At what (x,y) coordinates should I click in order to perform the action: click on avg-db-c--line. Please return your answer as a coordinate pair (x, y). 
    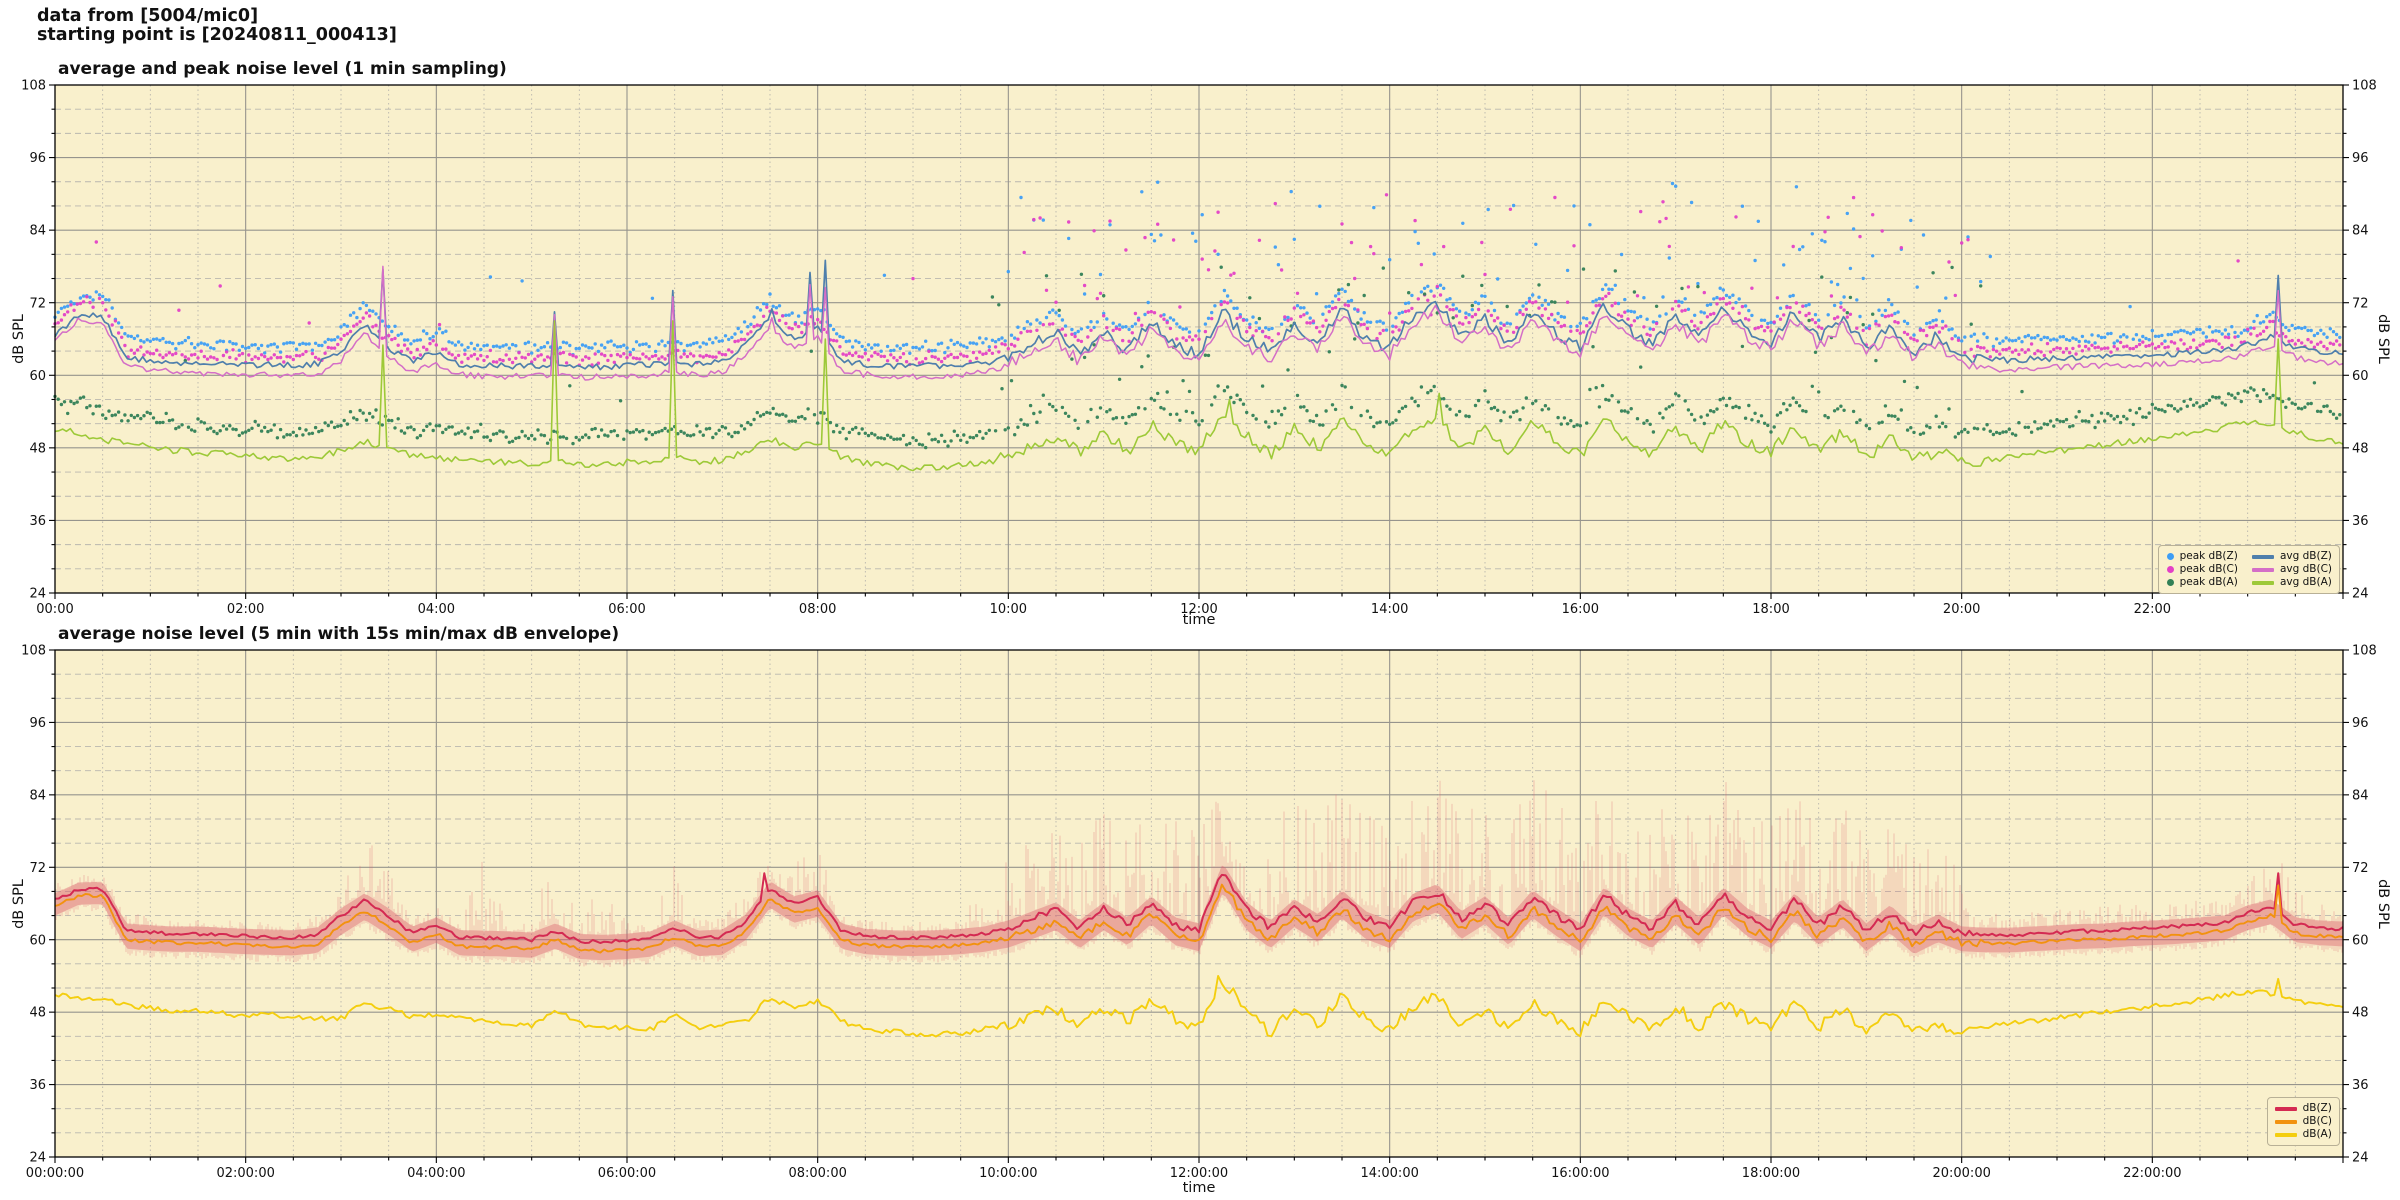
    Looking at the image, I should click on (1199, 323).